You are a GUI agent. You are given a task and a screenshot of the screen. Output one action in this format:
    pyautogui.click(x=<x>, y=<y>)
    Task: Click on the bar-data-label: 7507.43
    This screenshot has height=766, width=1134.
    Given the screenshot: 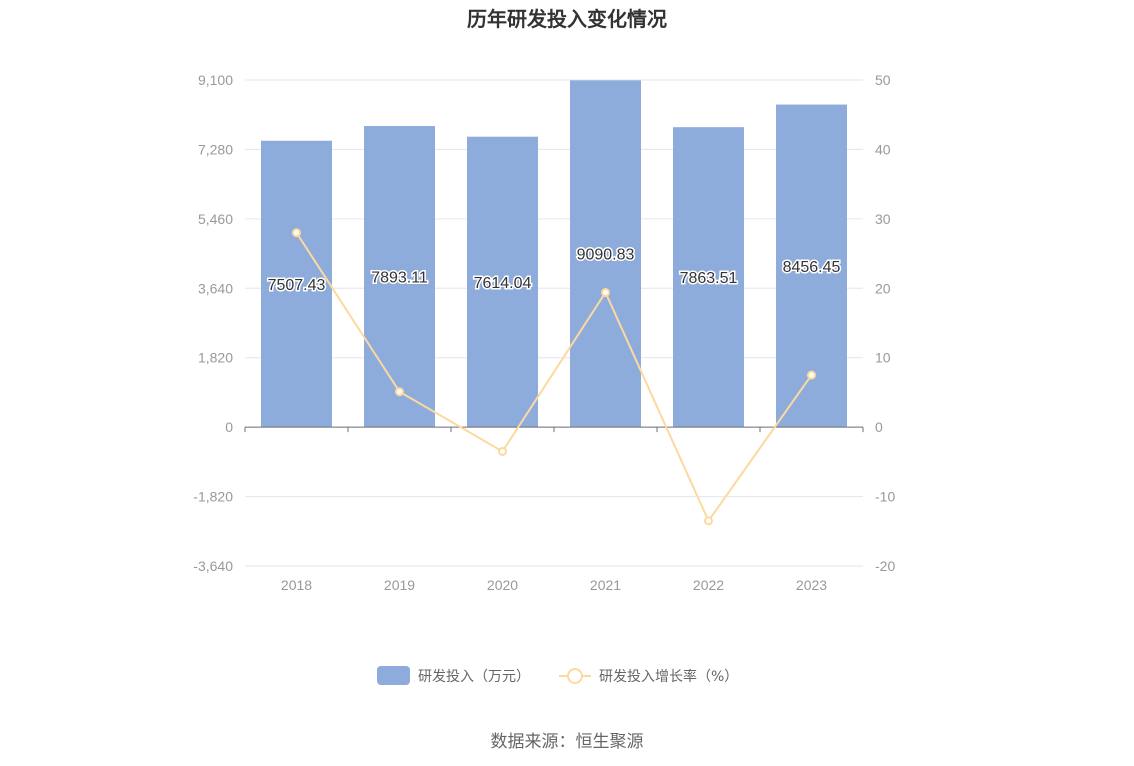 What is the action you would take?
    pyautogui.click(x=297, y=285)
    